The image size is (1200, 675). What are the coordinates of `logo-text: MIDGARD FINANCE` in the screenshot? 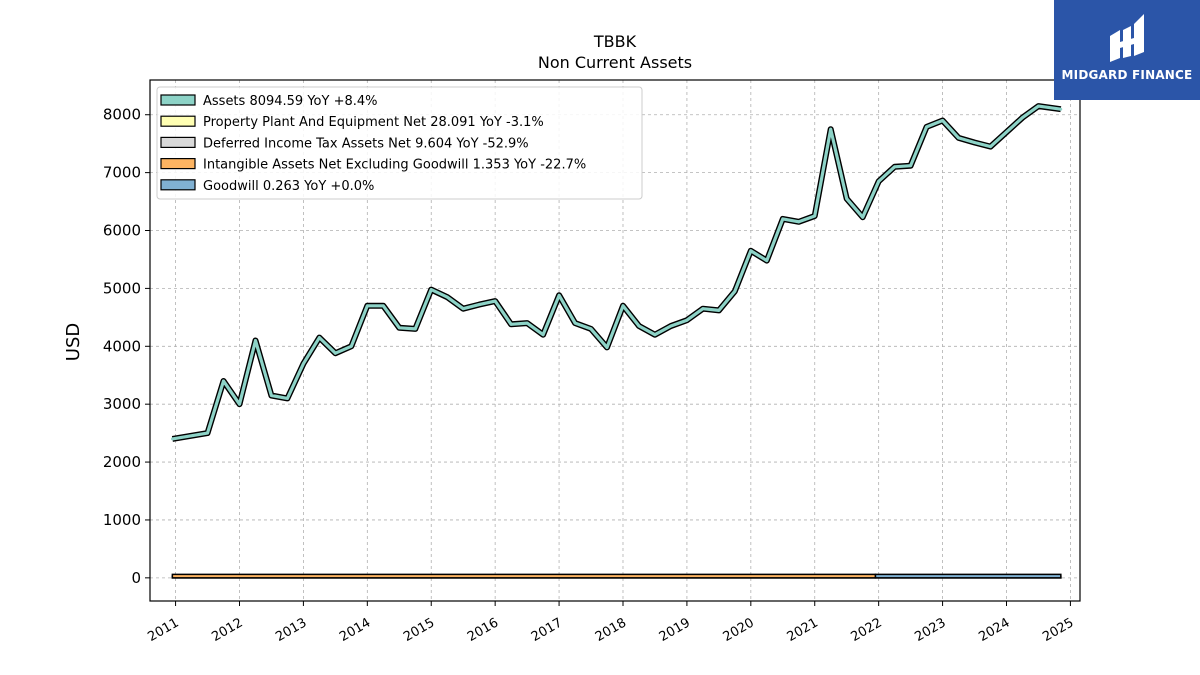 It's located at (1127, 75).